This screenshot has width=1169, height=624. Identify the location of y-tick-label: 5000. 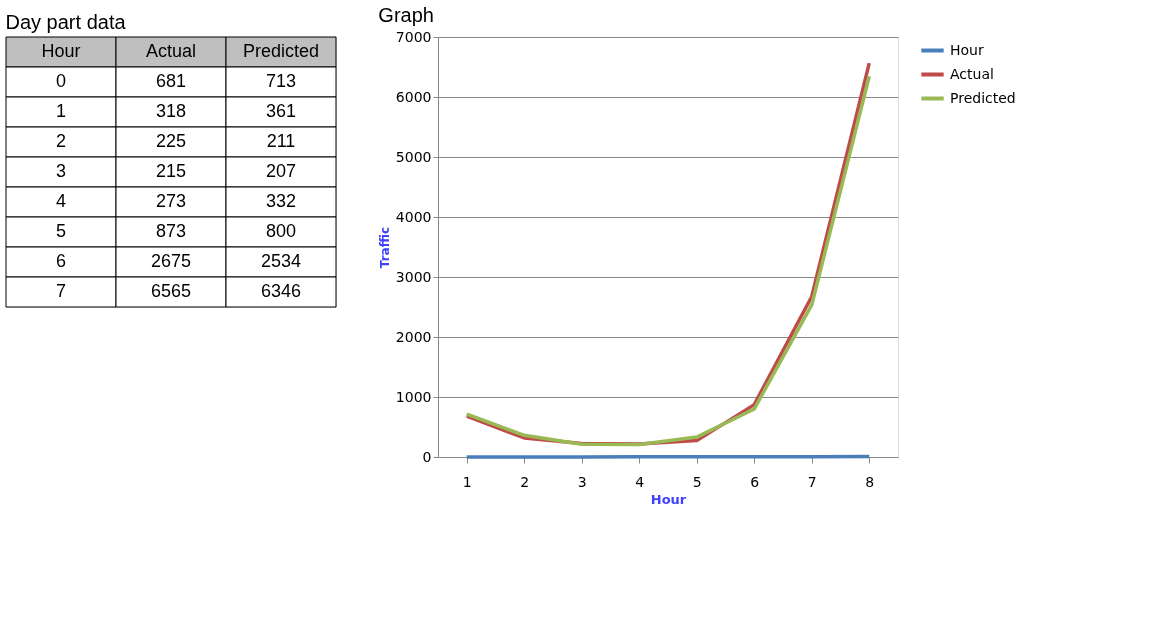
(413, 156).